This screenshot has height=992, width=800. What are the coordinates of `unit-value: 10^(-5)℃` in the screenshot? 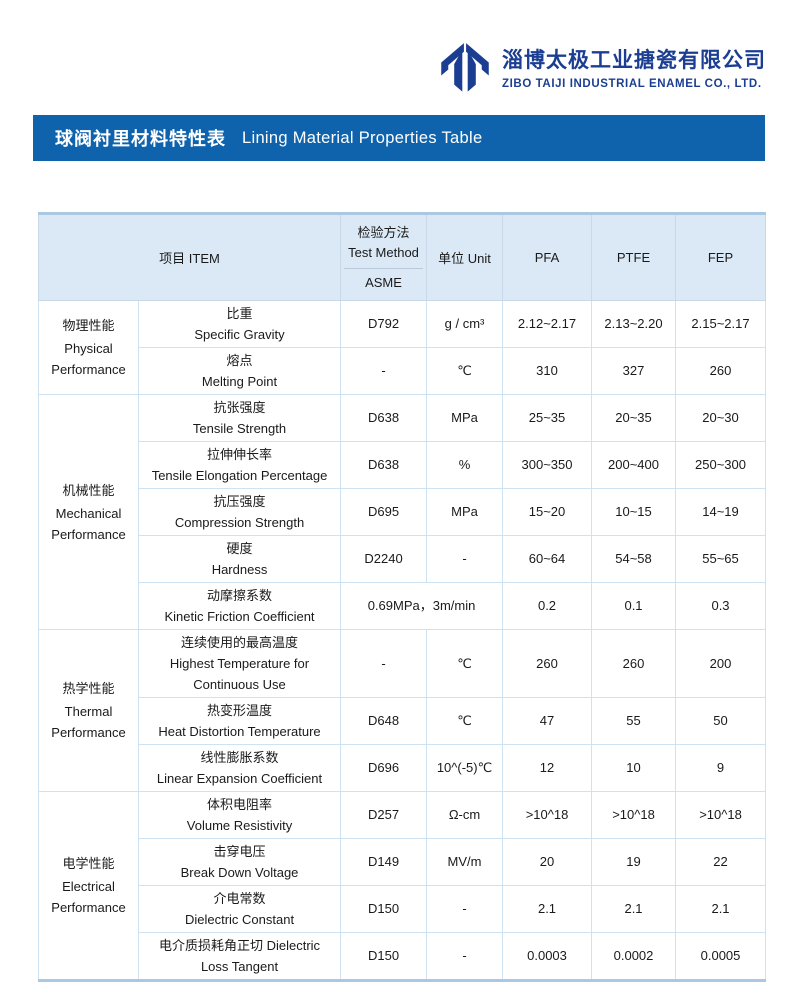 It's located at (465, 768).